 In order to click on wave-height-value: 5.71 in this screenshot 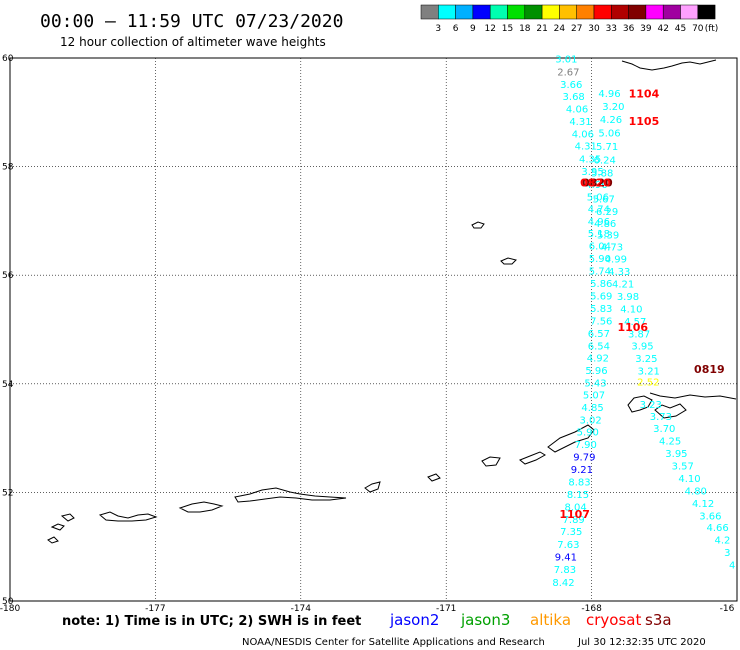, I will do `click(607, 147)`.